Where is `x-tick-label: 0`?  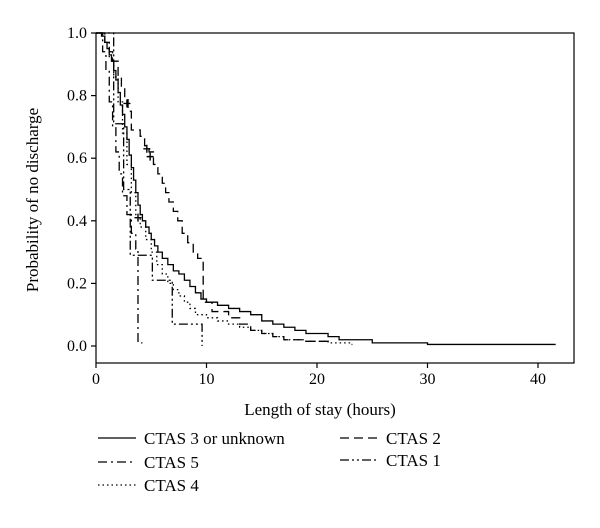 x-tick-label: 0 is located at coordinates (96, 379).